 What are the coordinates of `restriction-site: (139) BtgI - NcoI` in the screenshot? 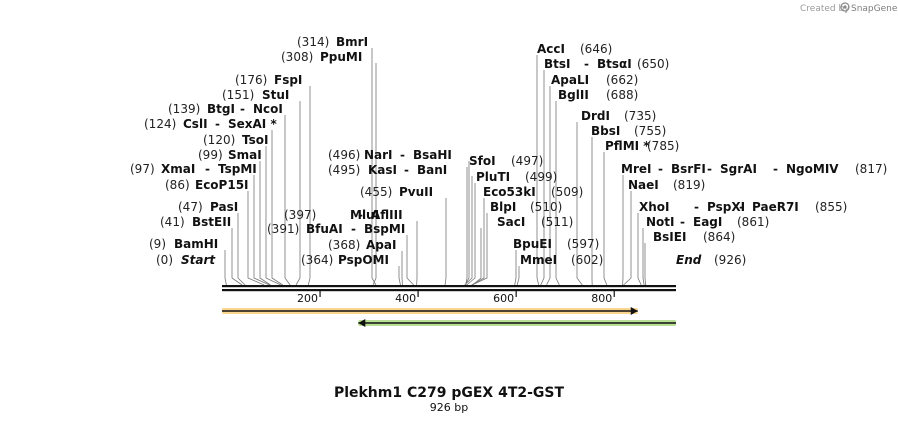 It's located at (225, 109).